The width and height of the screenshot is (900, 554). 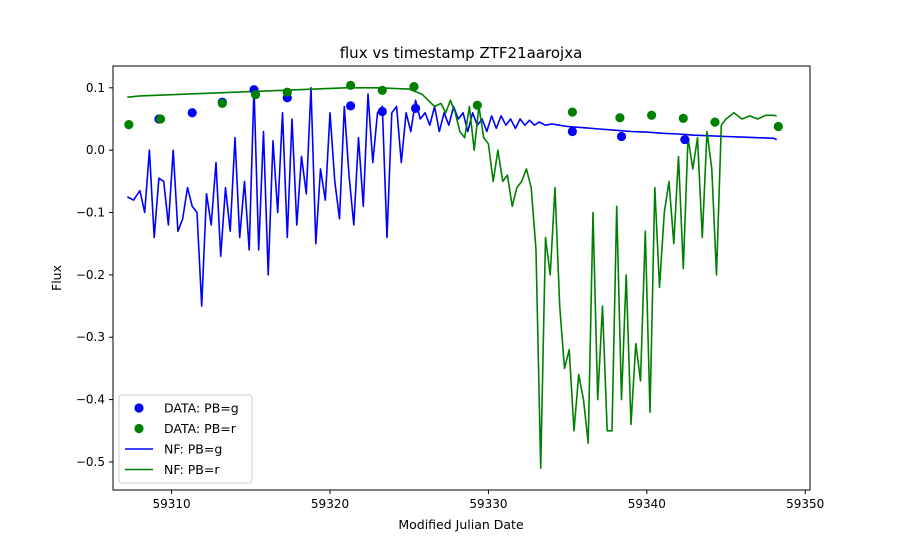 I want to click on legend-label-2: NF: PB=g, so click(x=193, y=449).